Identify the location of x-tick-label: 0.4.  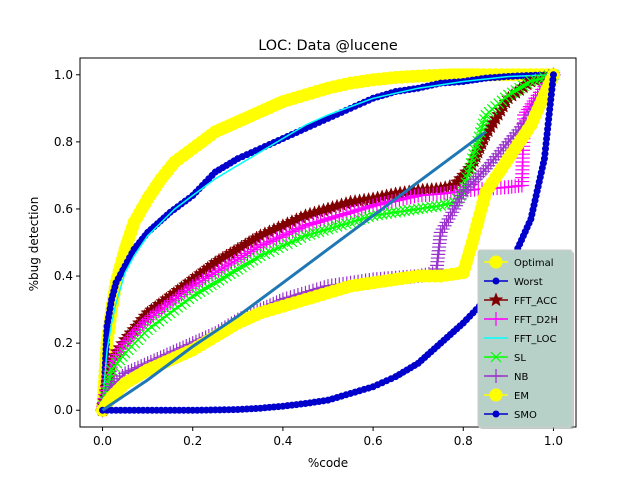
(282, 441).